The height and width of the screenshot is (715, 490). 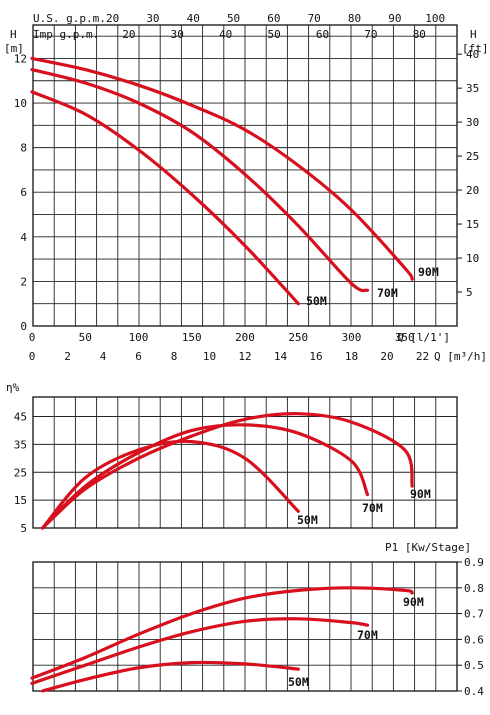 I want to click on pow-series-label-50m: 50M, so click(x=298, y=682).